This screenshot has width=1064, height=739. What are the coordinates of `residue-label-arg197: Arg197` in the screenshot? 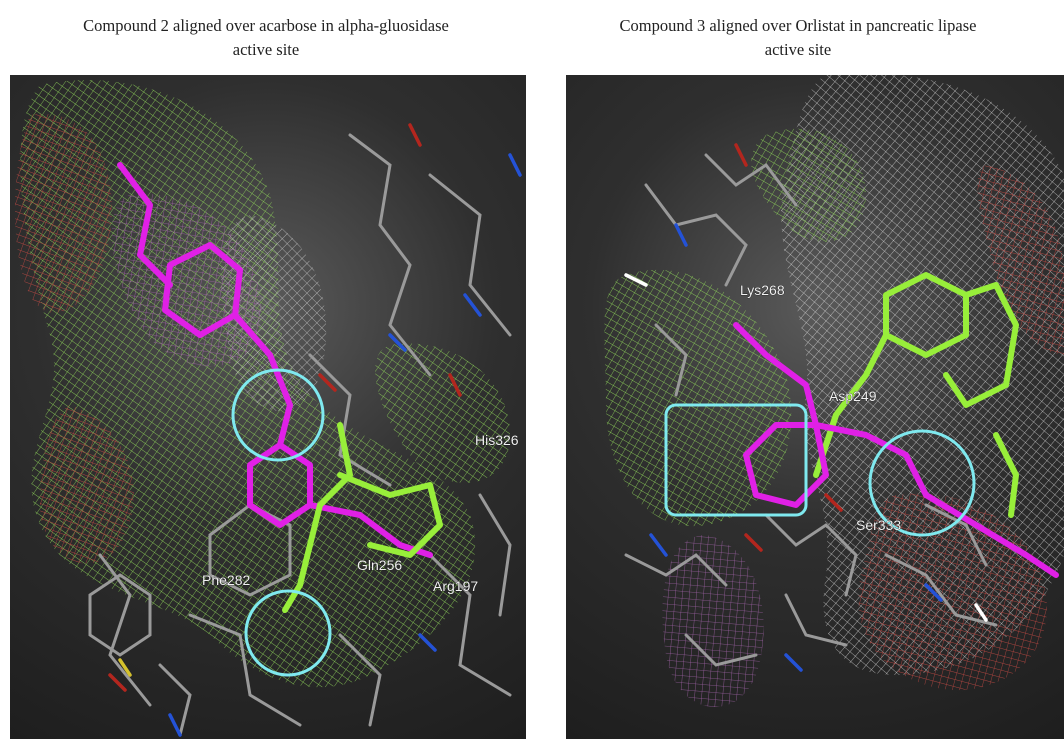 It's located at (455, 586).